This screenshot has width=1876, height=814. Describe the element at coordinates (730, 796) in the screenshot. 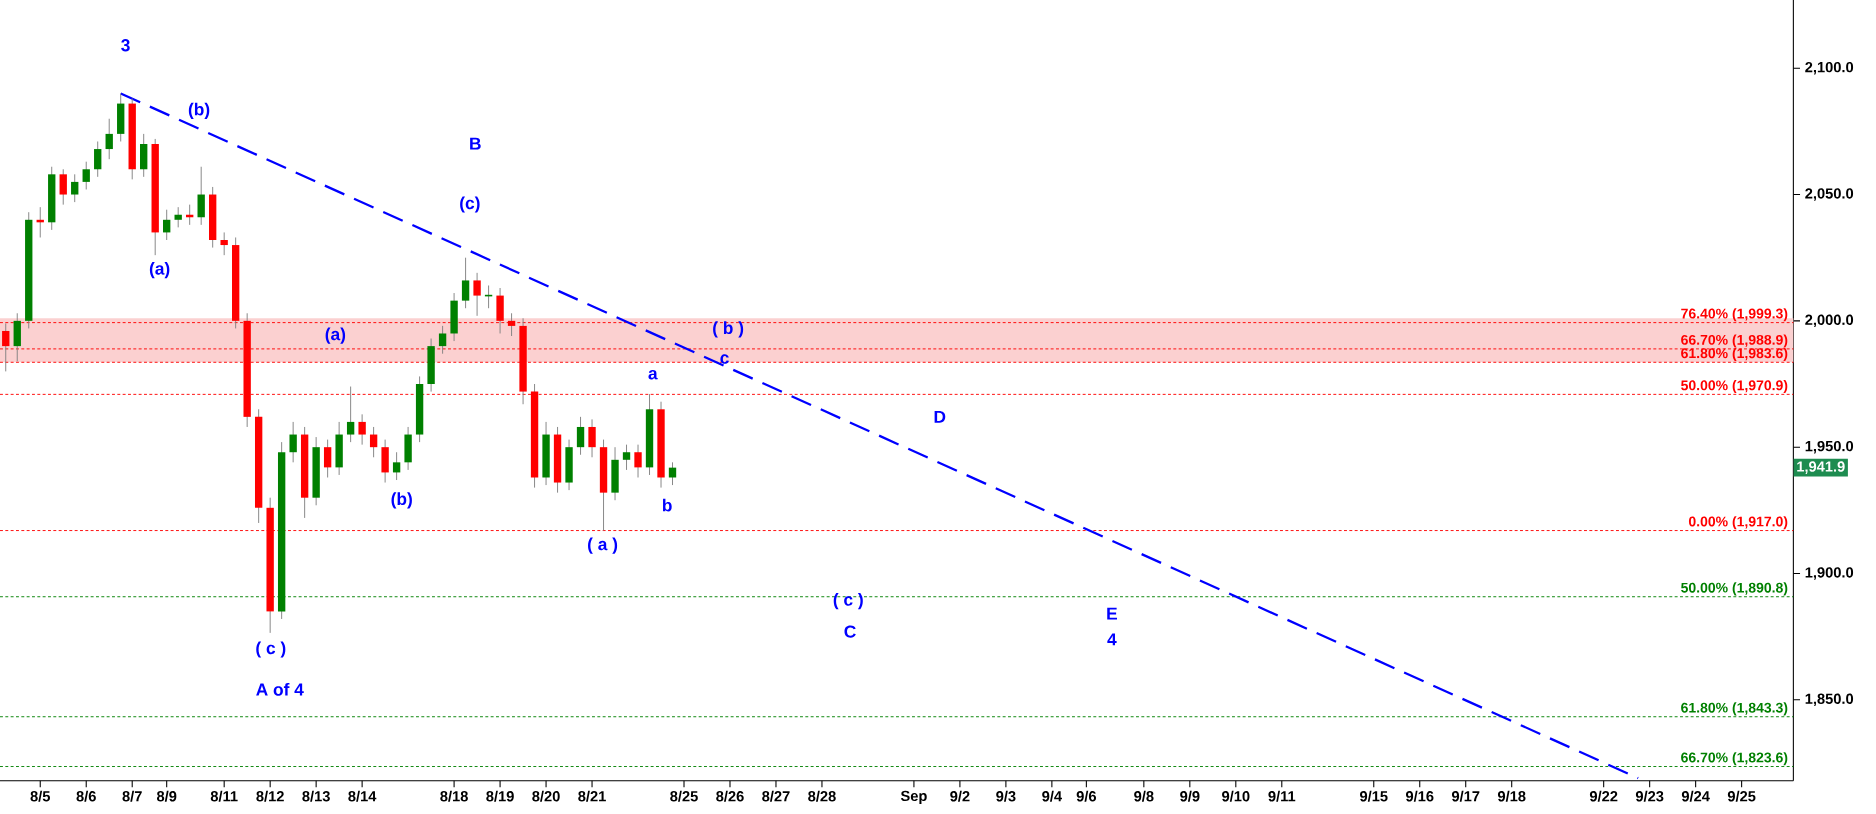

I see `x-tick-label: 8/26` at that location.